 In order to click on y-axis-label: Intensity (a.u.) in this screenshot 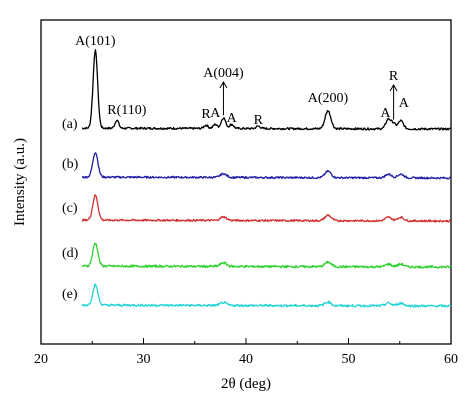, I will do `click(20, 182)`.